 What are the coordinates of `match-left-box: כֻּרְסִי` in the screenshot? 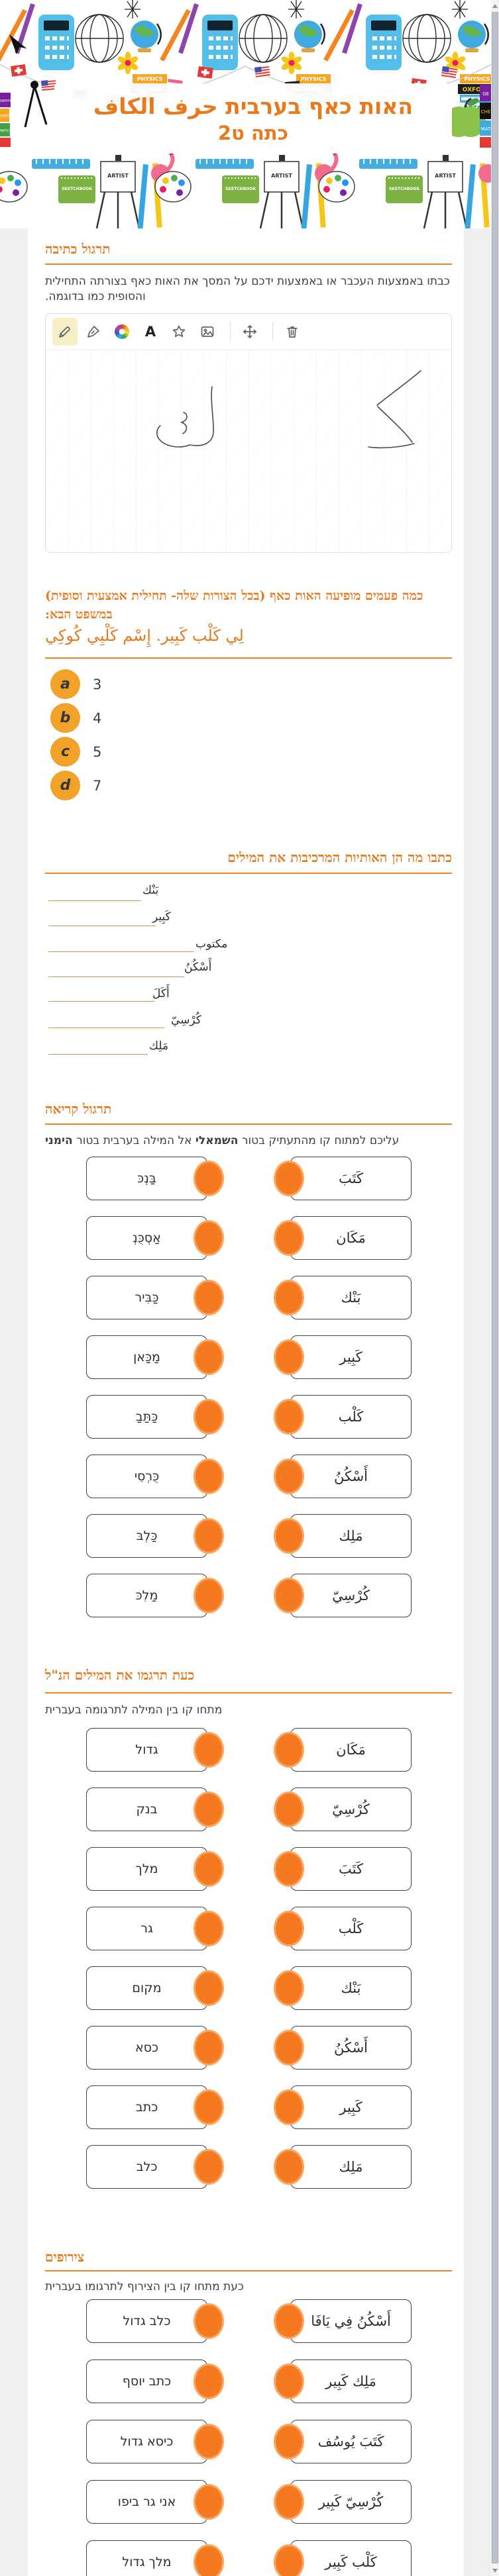 It's located at (155, 1476).